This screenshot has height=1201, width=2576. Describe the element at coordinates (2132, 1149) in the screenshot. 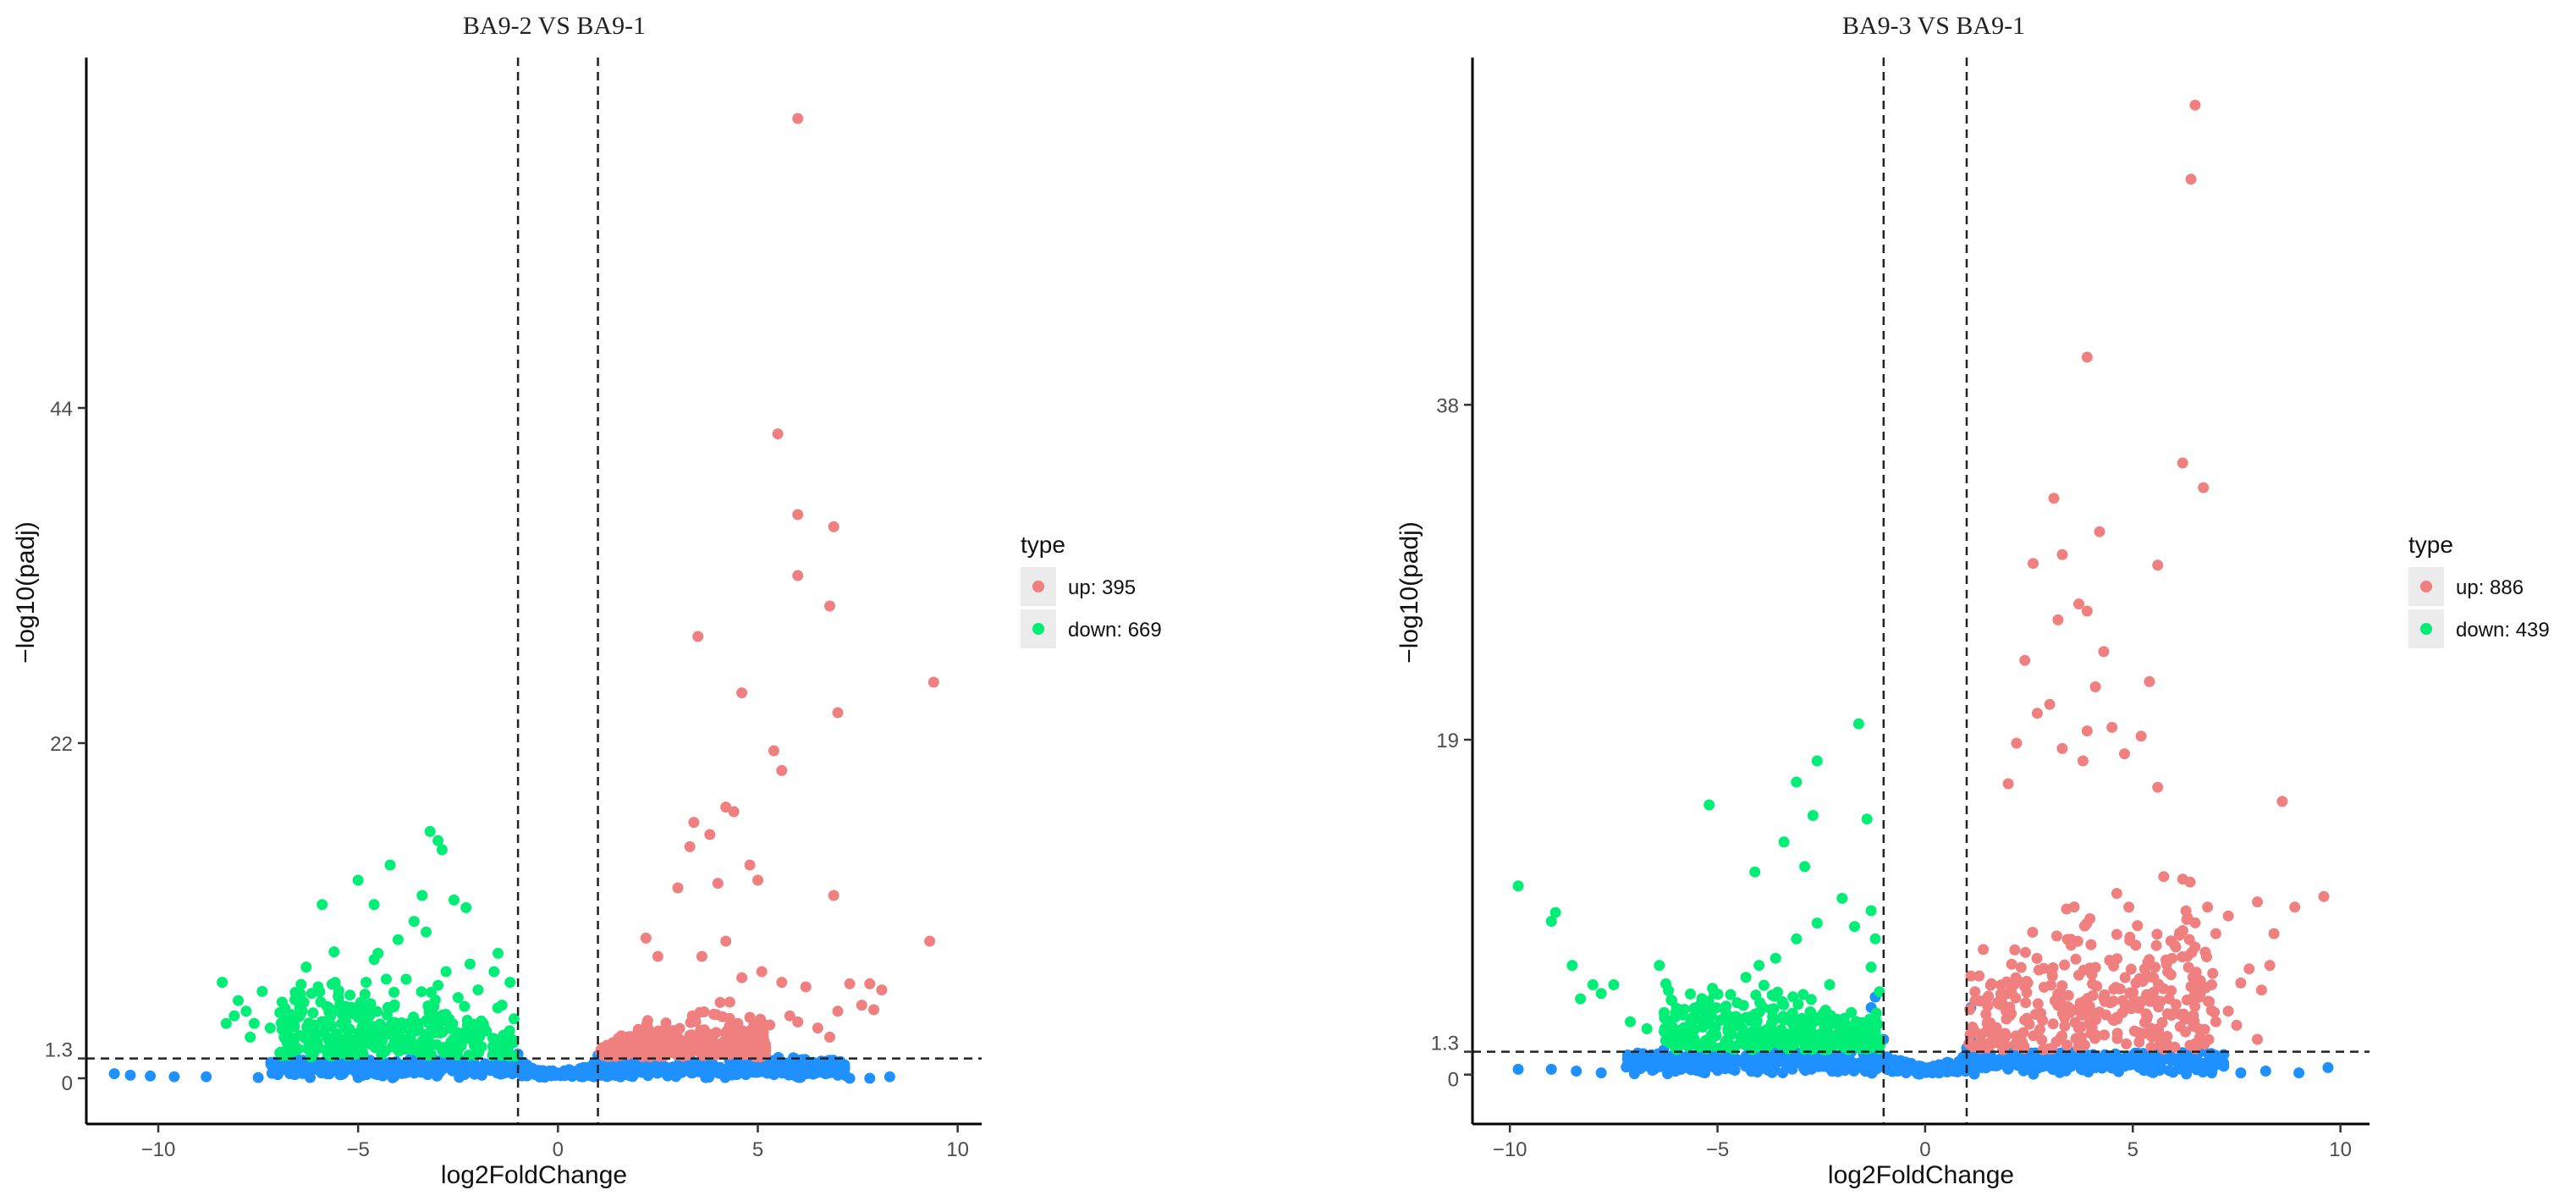

I see `x-tick-label: 5` at that location.